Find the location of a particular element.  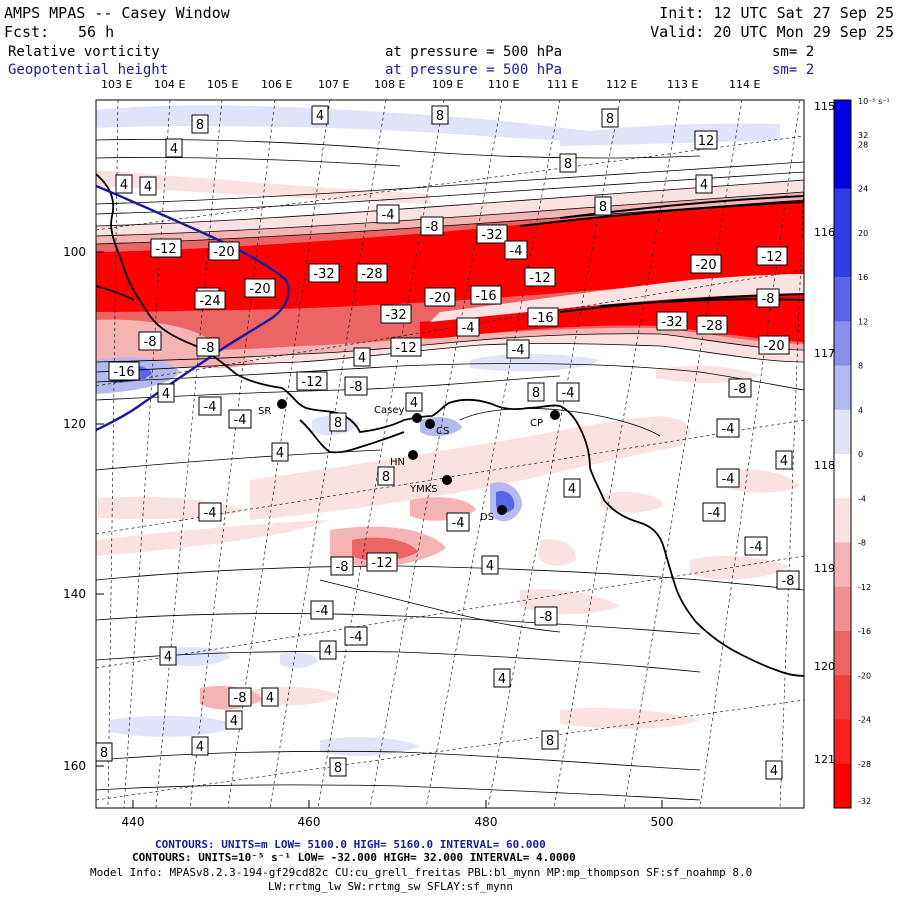

forecast-hour: 56 h is located at coordinates (96, 32).